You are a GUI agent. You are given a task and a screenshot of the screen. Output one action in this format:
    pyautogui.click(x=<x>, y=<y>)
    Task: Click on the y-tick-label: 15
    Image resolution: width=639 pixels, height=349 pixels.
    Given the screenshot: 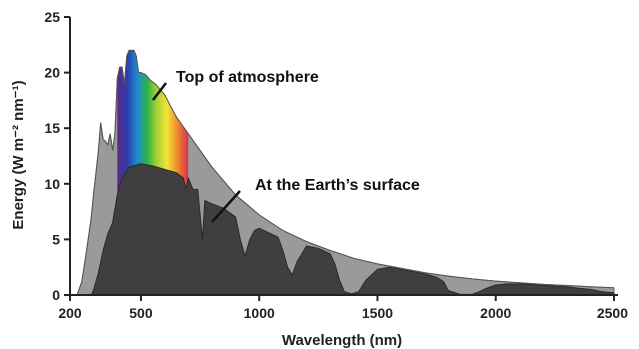 What is the action you would take?
    pyautogui.click(x=52, y=128)
    